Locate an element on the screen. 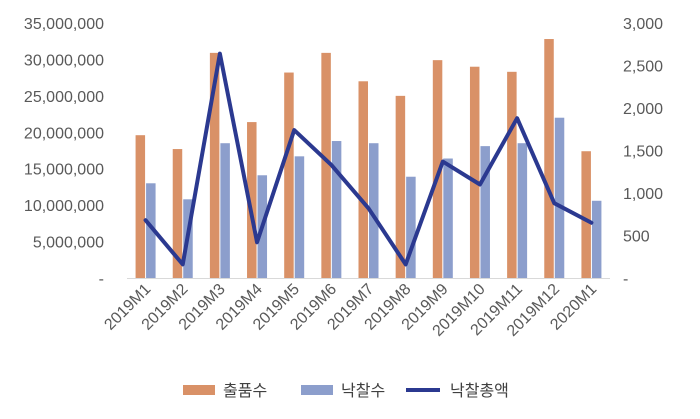 This screenshot has height=419, width=700. bar-낙찰수-2019M8 is located at coordinates (411, 227).